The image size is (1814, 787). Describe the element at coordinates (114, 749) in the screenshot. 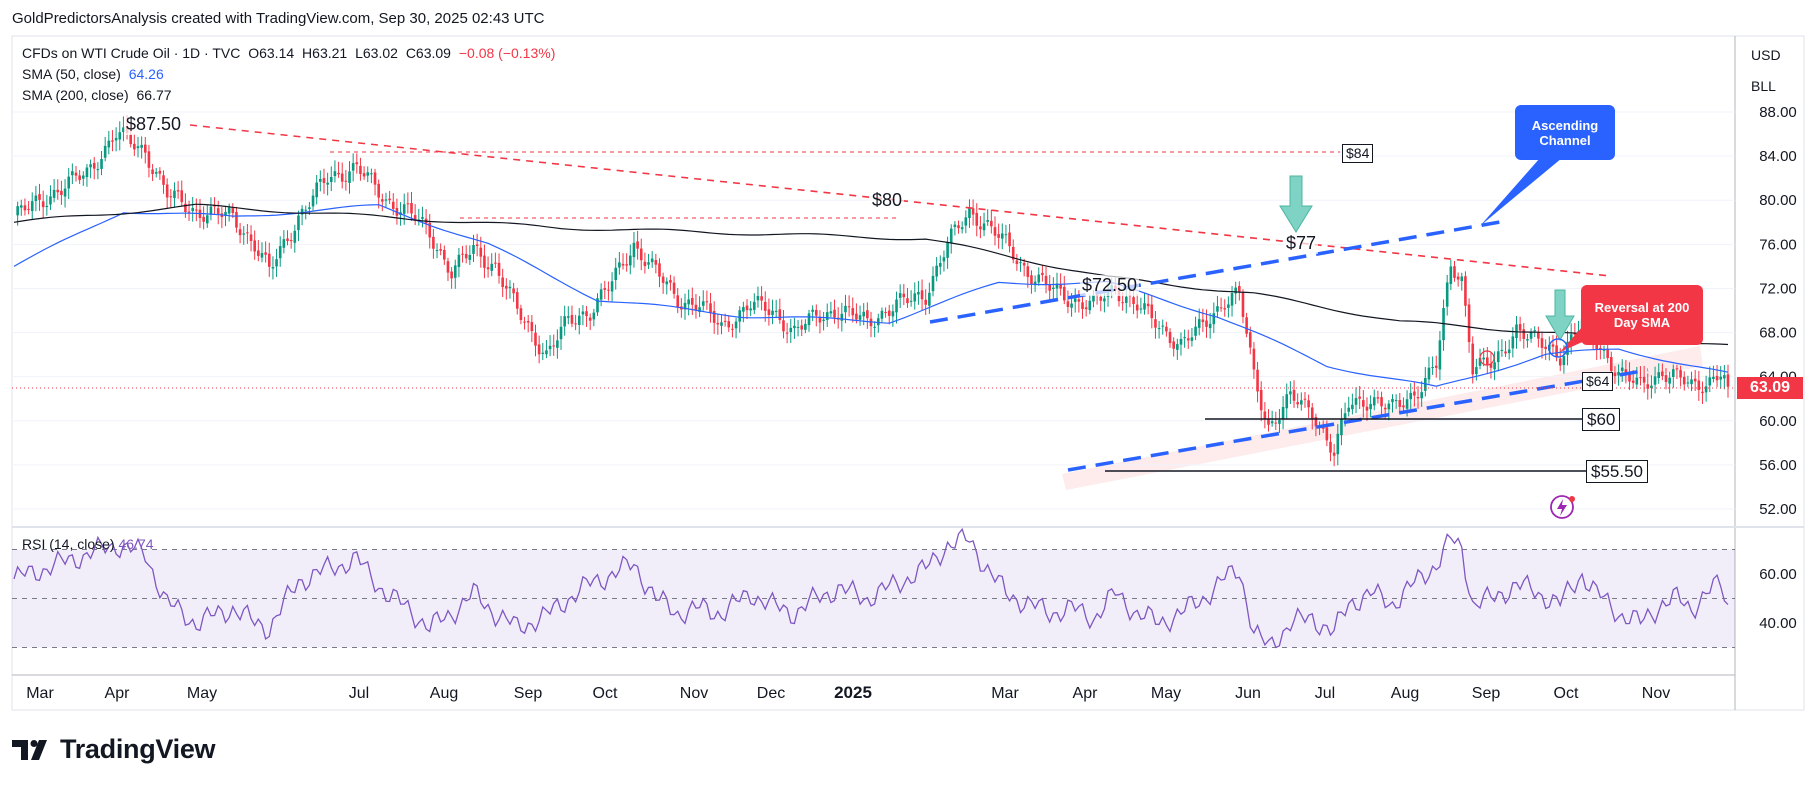

I see `tradingview-logo: TradingView` at that location.